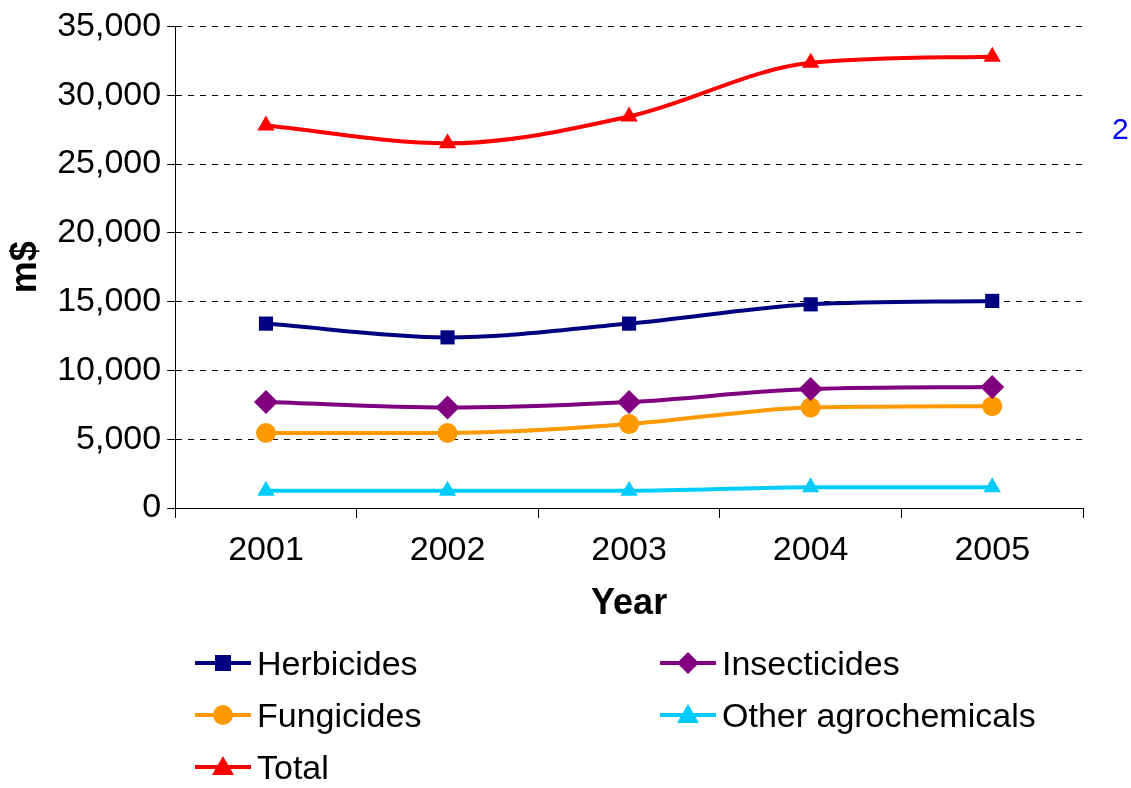 This screenshot has height=788, width=1131. Describe the element at coordinates (109, 298) in the screenshot. I see `y-tick-label: 15,000` at that location.